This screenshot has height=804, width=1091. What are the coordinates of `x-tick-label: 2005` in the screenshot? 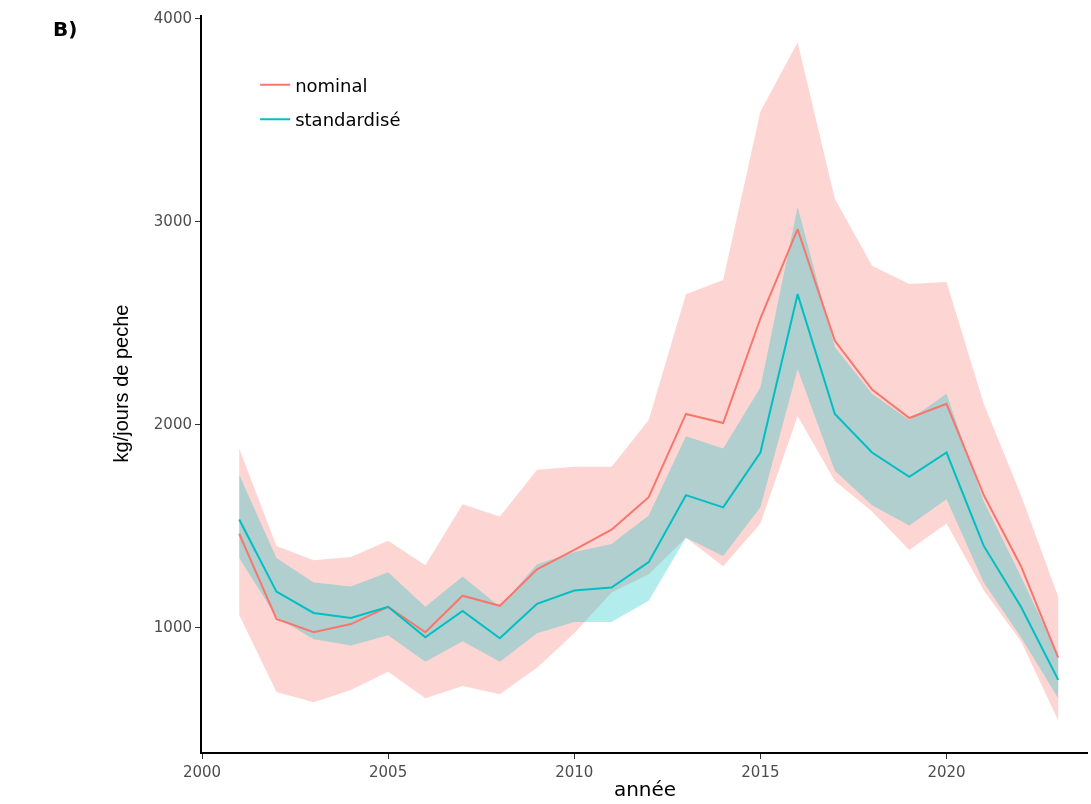 It's located at (388, 772).